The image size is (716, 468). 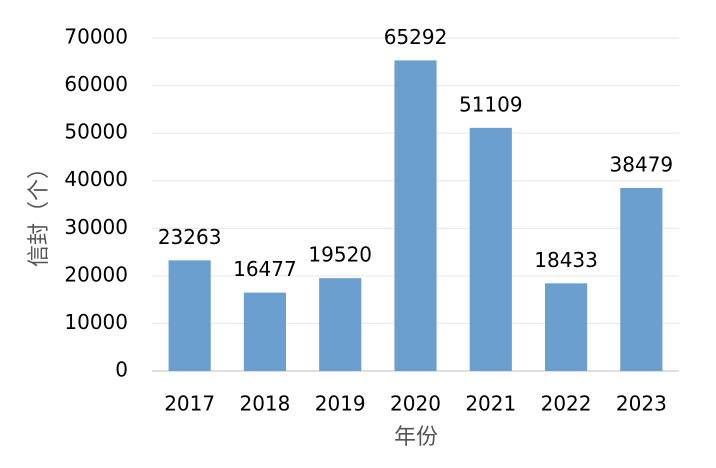 I want to click on x-tick-label: 2019, so click(x=340, y=404).